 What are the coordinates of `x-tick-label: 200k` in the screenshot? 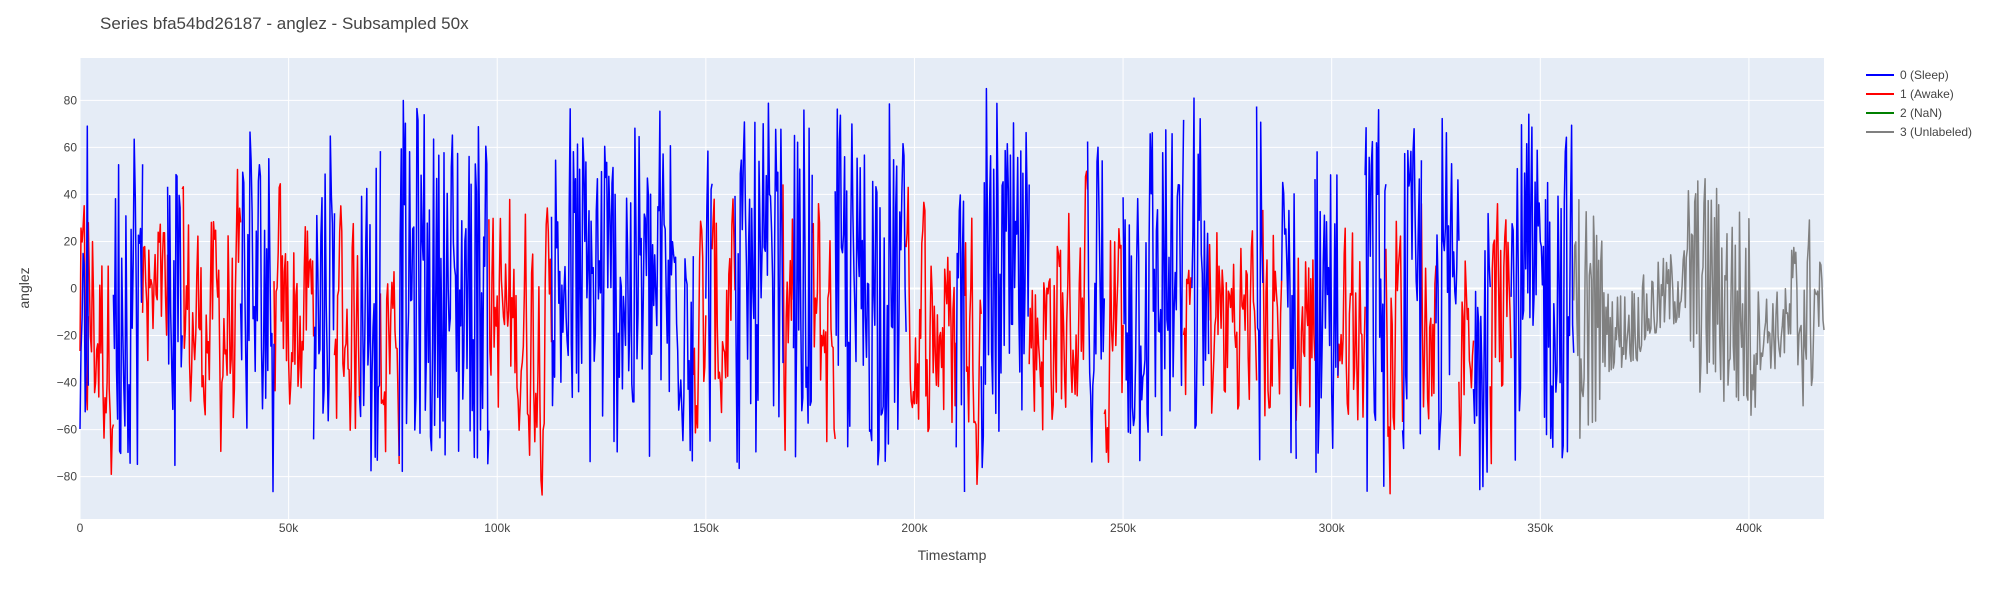 It's located at (914, 528).